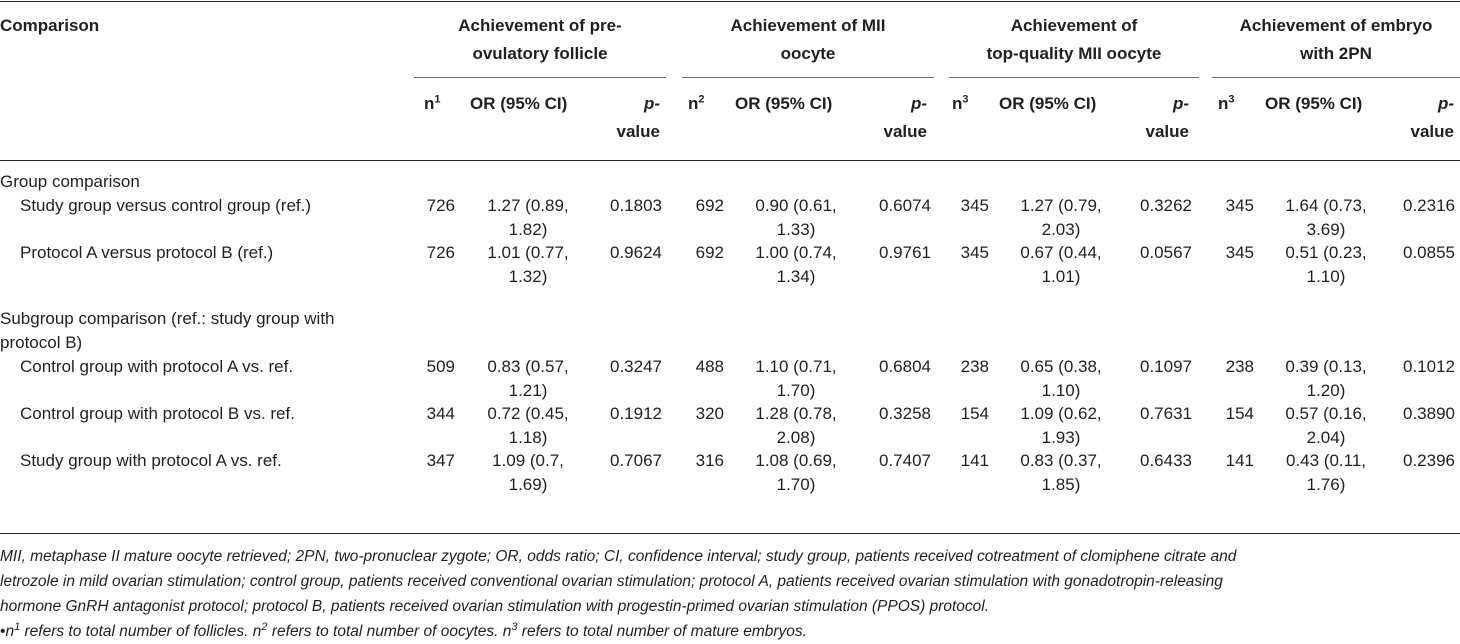  Describe the element at coordinates (796, 426) in the screenshot. I see `cell-or-ci: 1.28 (0.78, 2.08)` at that location.